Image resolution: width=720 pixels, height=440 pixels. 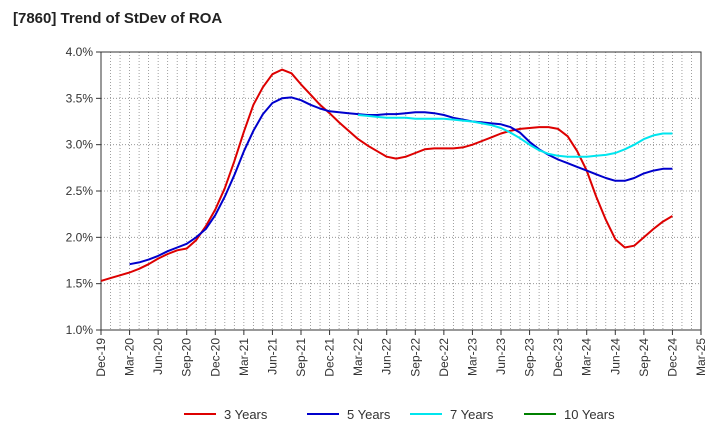 What do you see at coordinates (501, 356) in the screenshot?
I see `x-tick-label: Jun-23` at bounding box center [501, 356].